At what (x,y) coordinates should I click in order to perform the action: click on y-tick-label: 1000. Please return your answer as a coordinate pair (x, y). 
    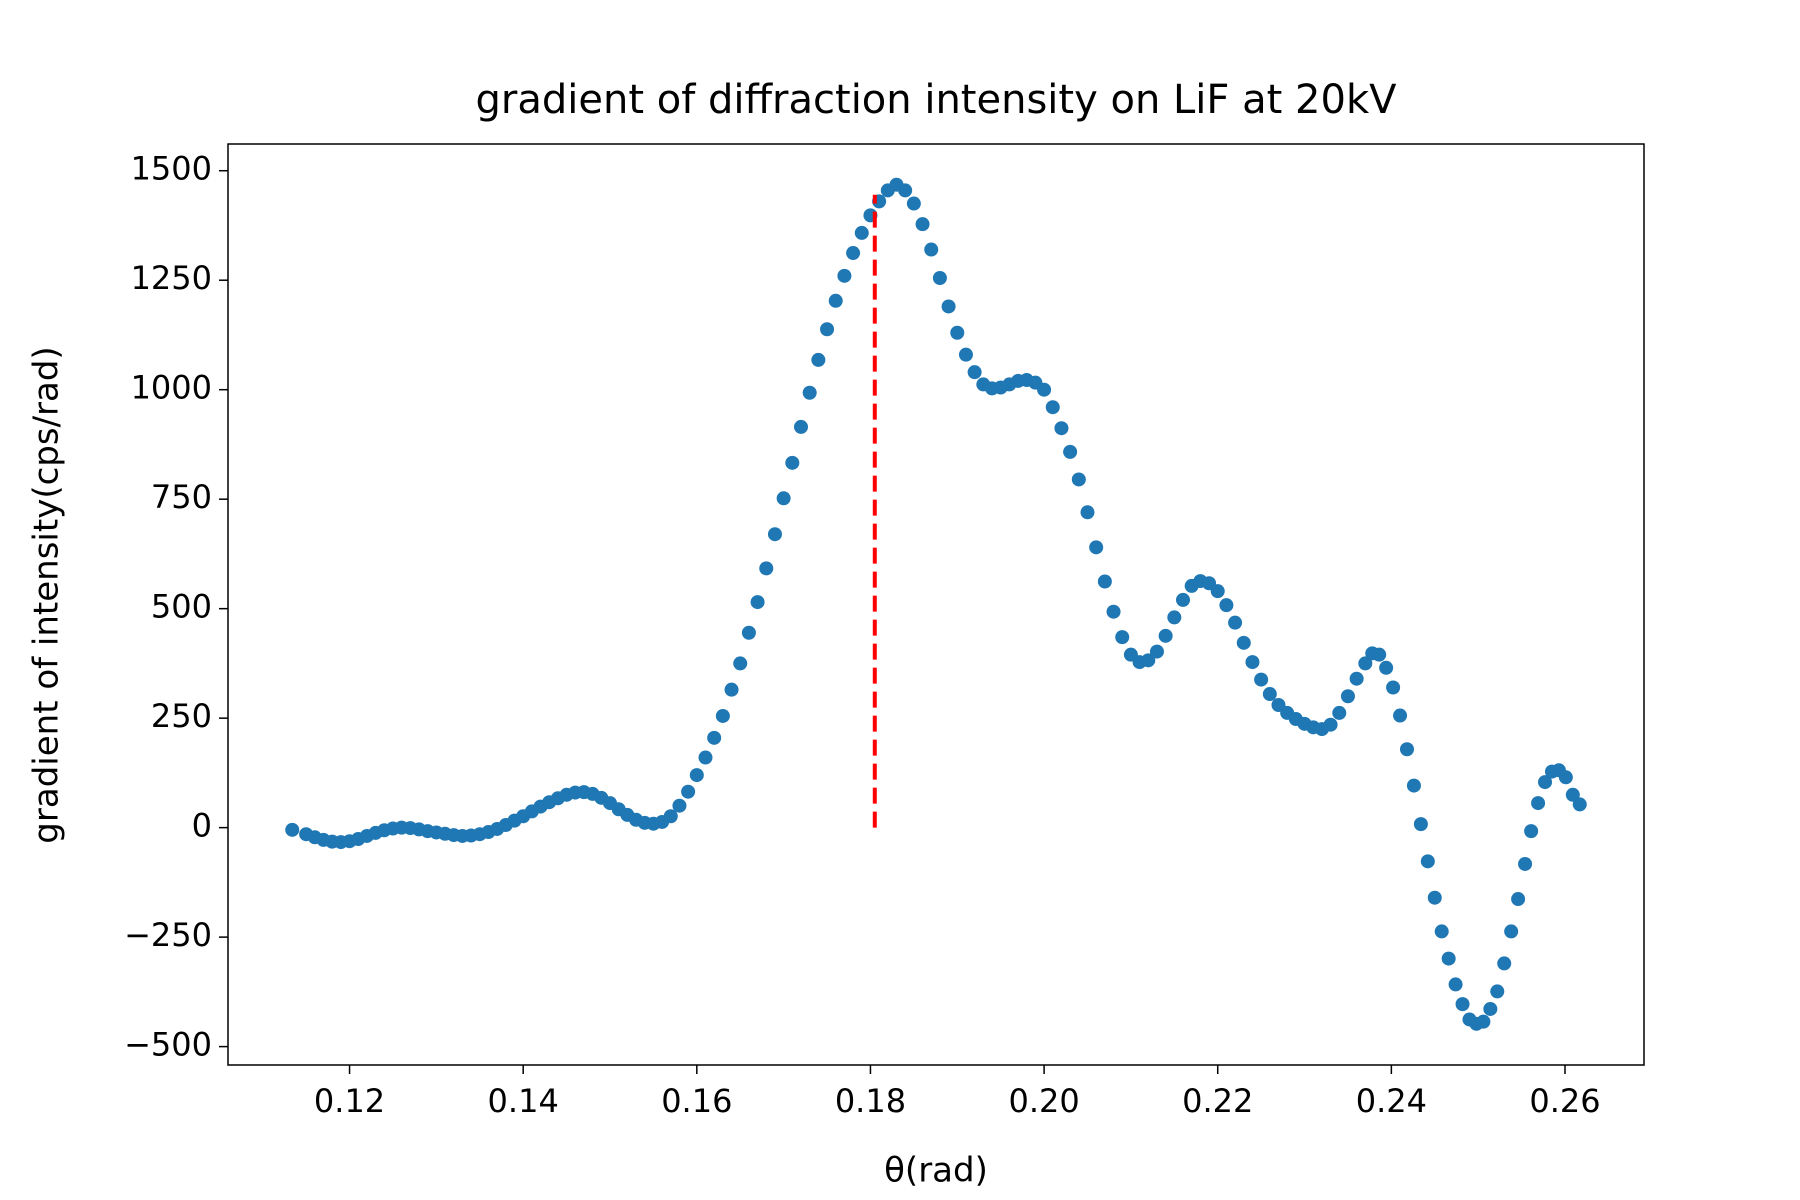
    Looking at the image, I should click on (171, 388).